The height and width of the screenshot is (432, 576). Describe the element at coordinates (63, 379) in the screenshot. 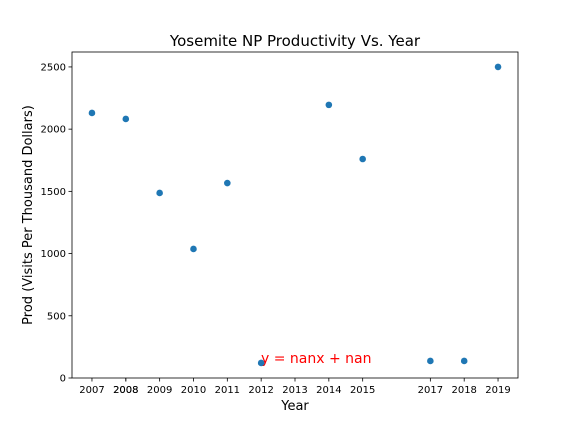

I see `y-tick-label: 0` at that location.